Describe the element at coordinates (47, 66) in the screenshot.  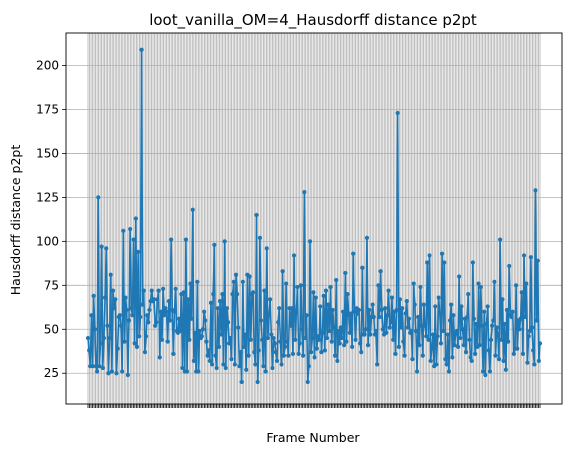
I see `y-tick-label: 200` at that location.